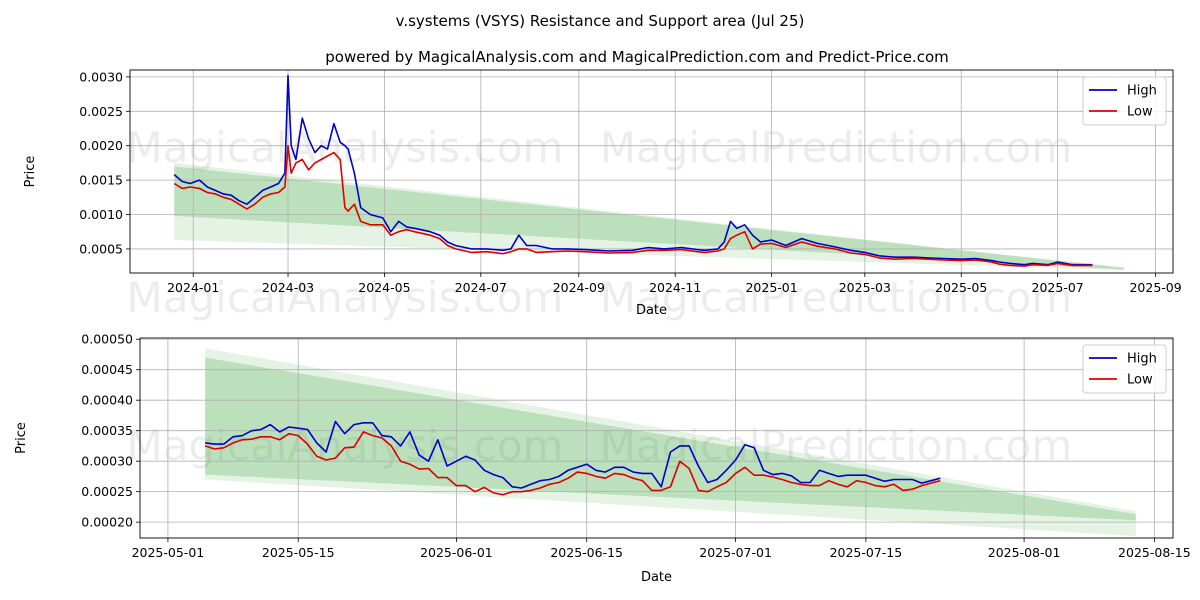 This screenshot has width=1200, height=600. Describe the element at coordinates (107, 461) in the screenshot. I see `y-tick-label: 0.00030` at that location.